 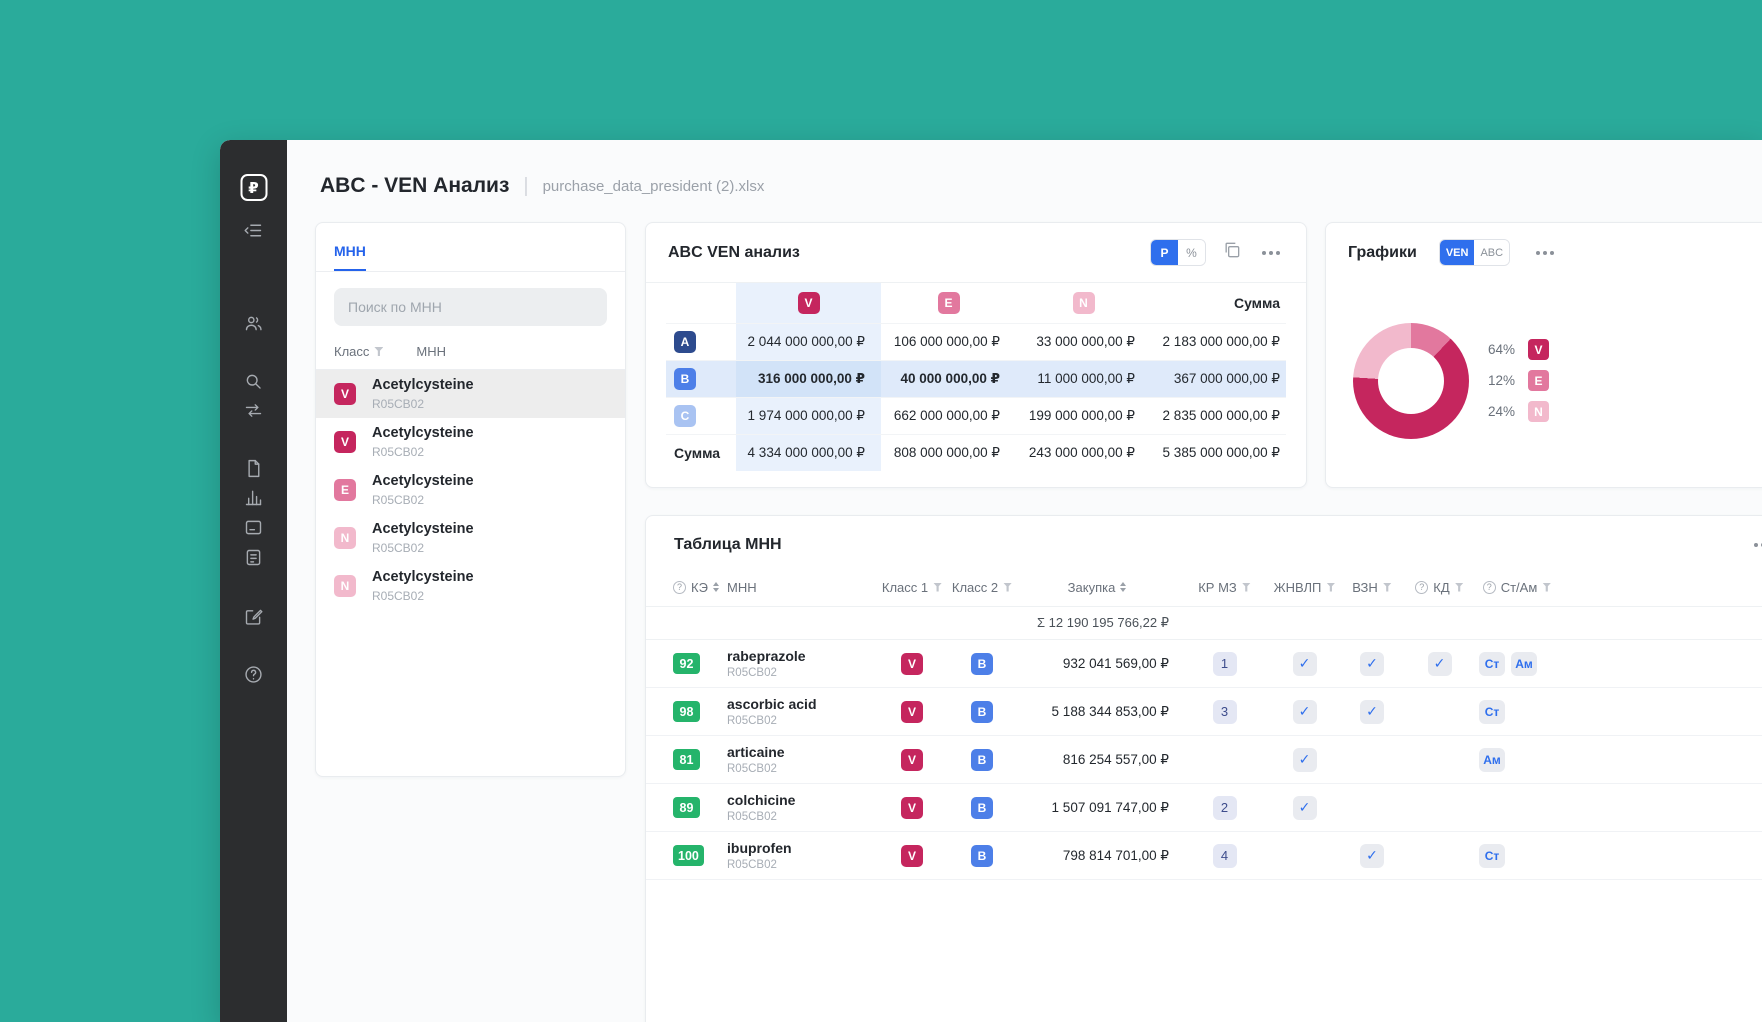 What do you see at coordinates (1218, 378) in the screenshot?
I see `matrix-cell: 367 000 000,00 ₽` at bounding box center [1218, 378].